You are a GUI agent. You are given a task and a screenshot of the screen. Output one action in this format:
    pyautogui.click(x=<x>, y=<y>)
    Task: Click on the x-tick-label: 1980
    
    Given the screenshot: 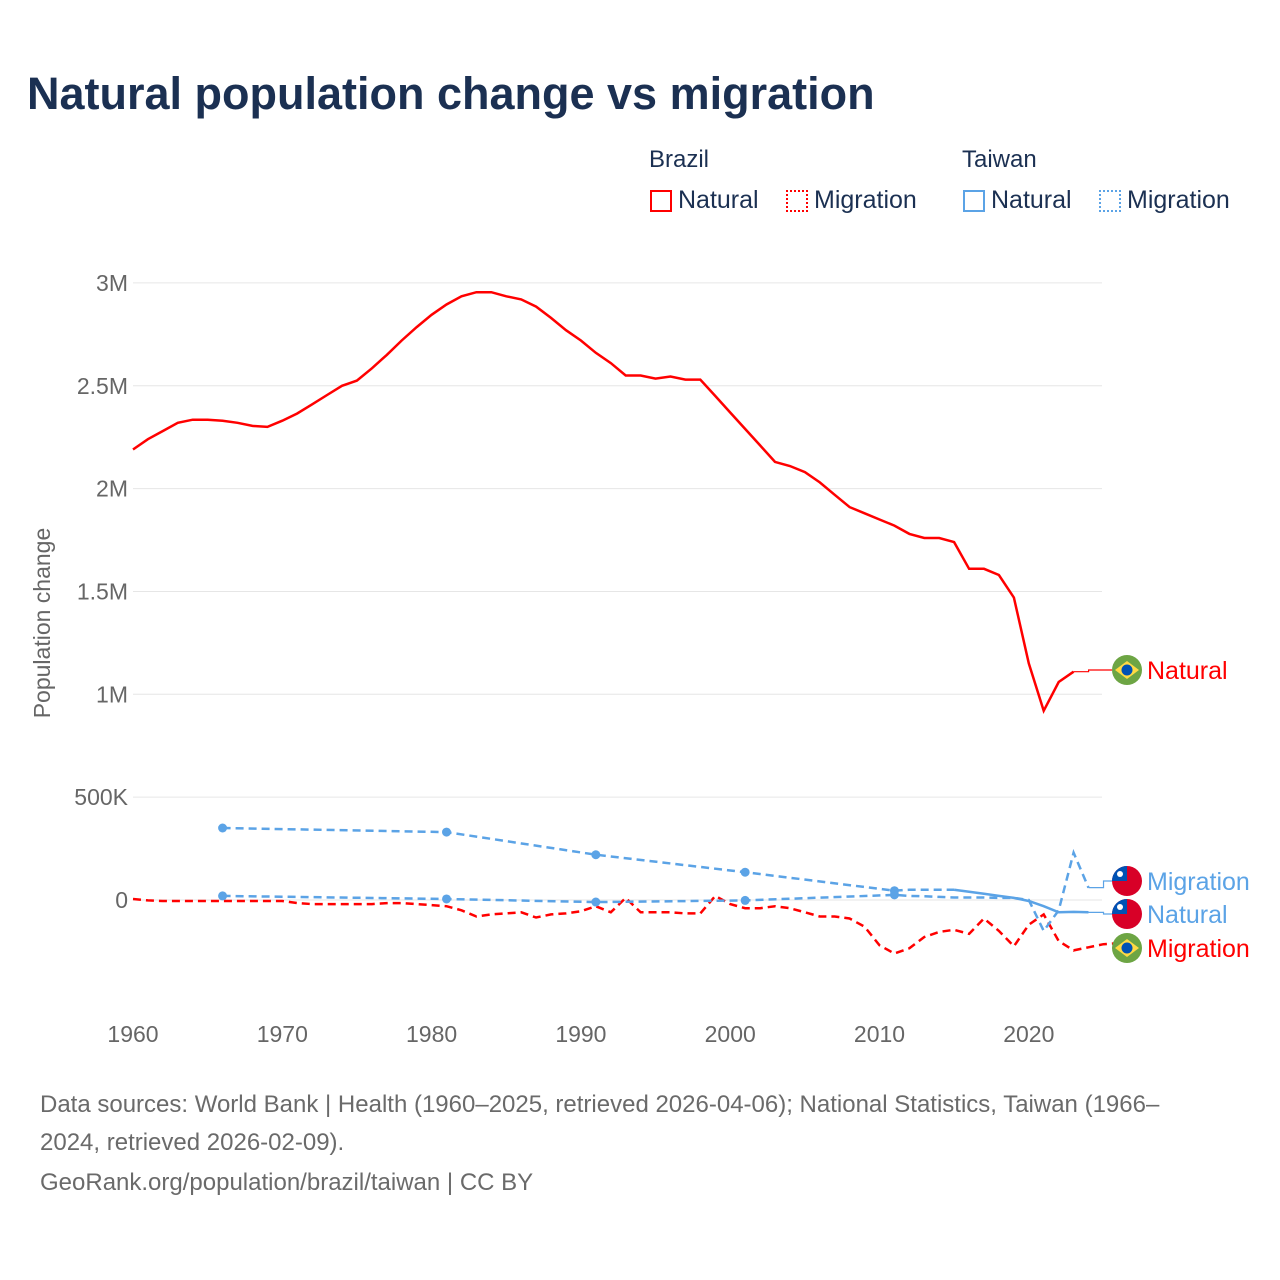 What is the action you would take?
    pyautogui.click(x=431, y=1034)
    